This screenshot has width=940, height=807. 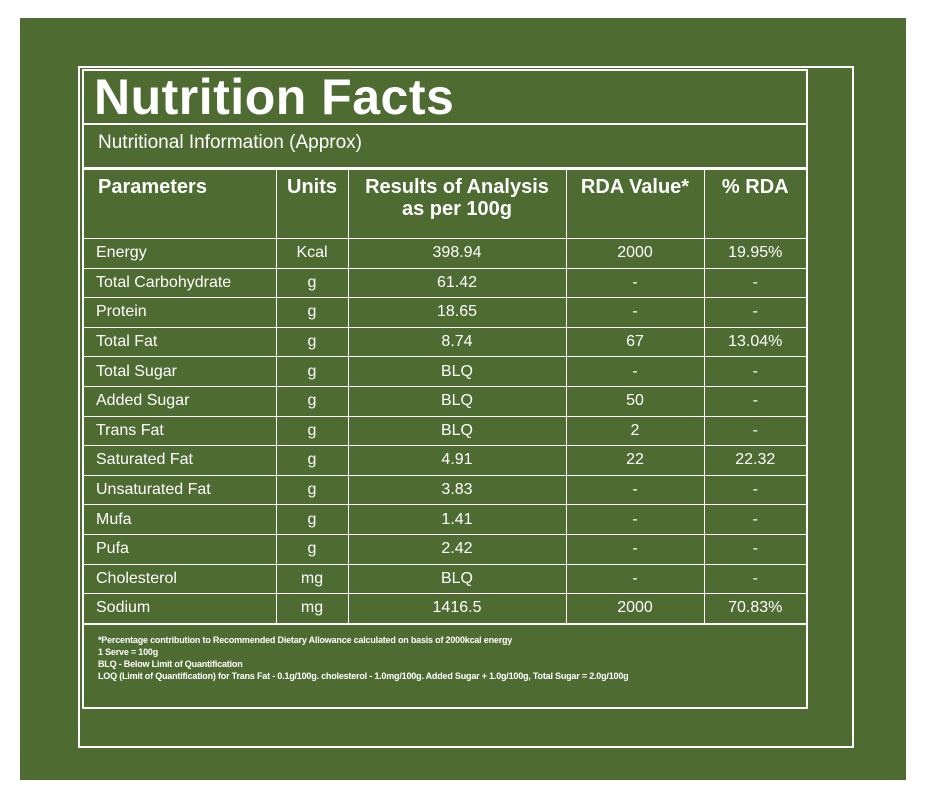 What do you see at coordinates (180, 204) in the screenshot?
I see `header-parameters: Parameters` at bounding box center [180, 204].